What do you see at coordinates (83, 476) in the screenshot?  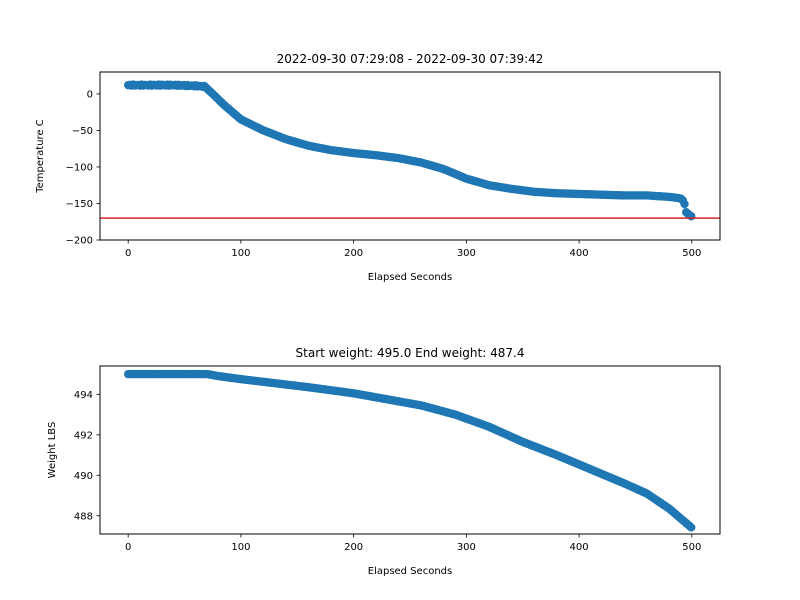 I see `y-tick-label: 490` at bounding box center [83, 476].